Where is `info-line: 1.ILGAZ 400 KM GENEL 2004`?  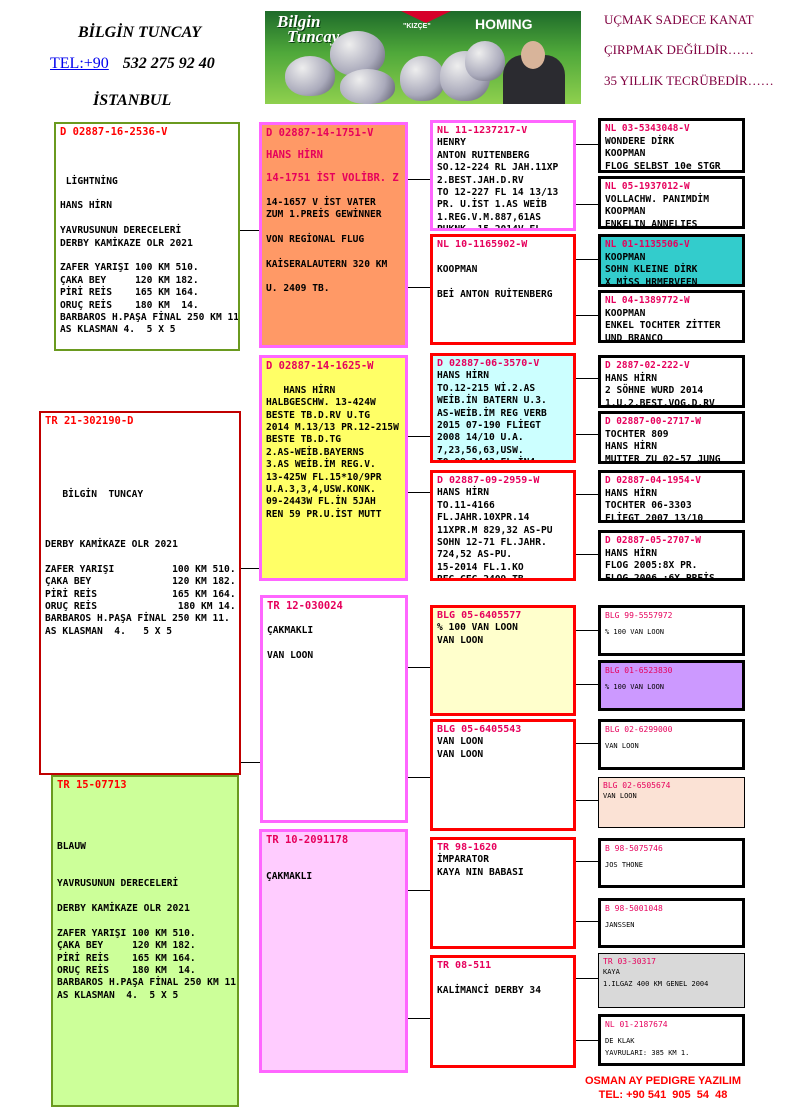
info-line: 1.ILGAZ 400 KM GENEL 2004 is located at coordinates (656, 984).